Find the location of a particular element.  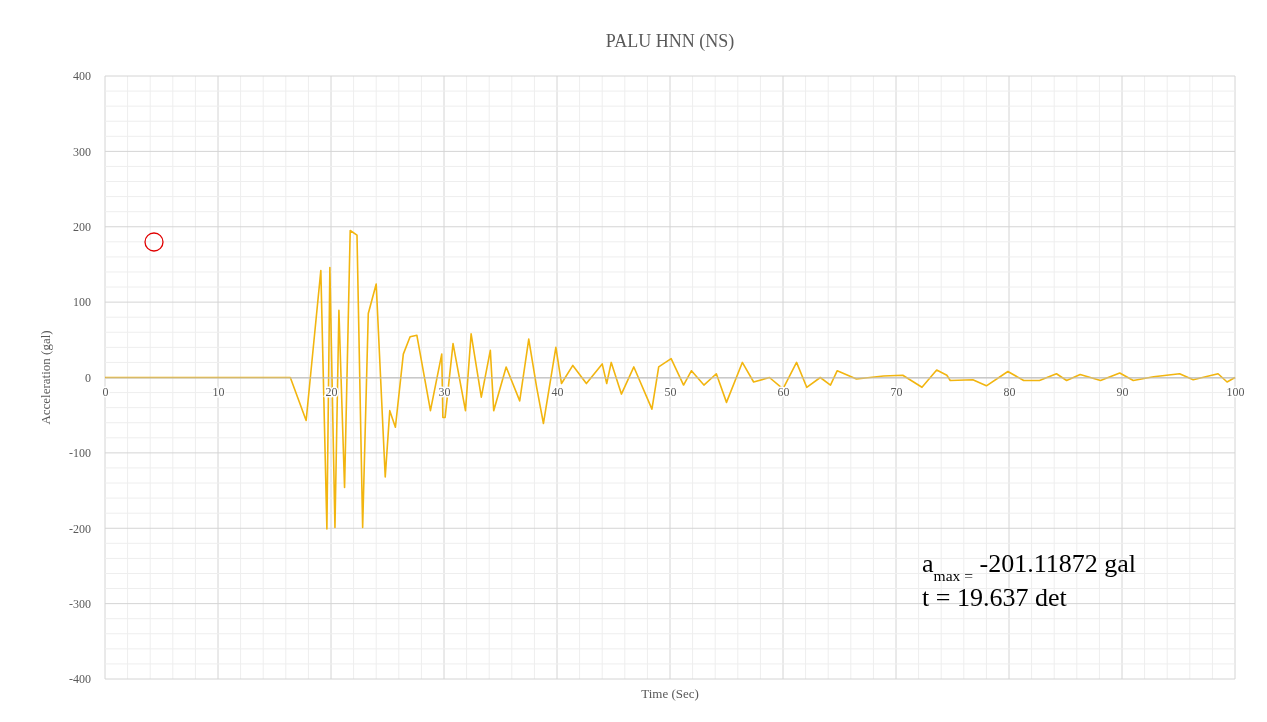

y-tick-label: -400 is located at coordinates (80, 679).